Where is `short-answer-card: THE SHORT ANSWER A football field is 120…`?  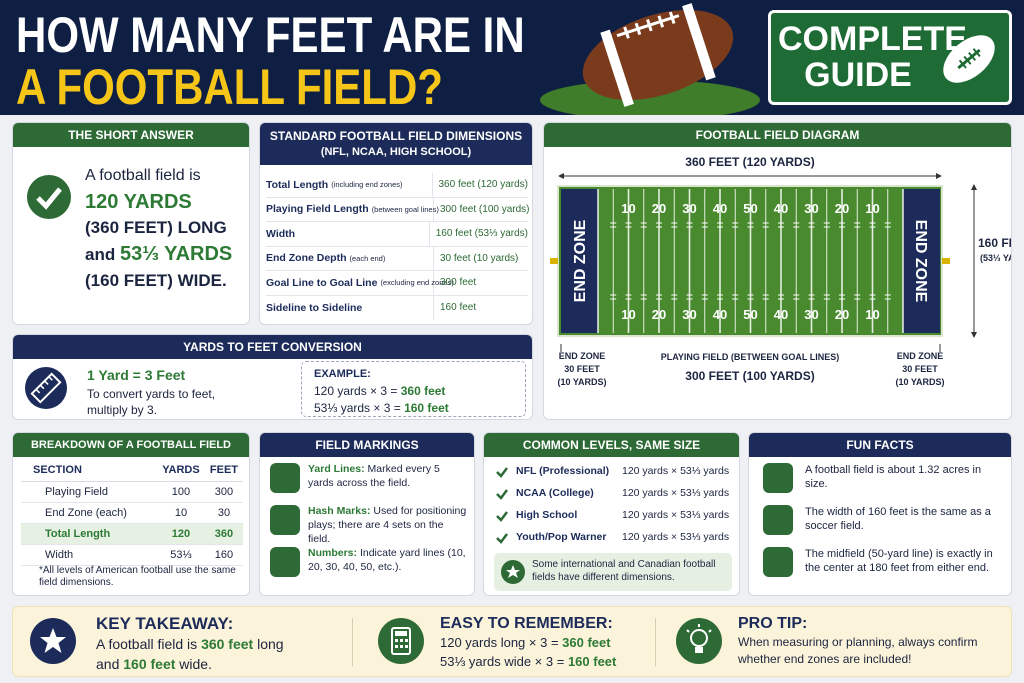 short-answer-card: THE SHORT ANSWER A football field is 120… is located at coordinates (131, 223).